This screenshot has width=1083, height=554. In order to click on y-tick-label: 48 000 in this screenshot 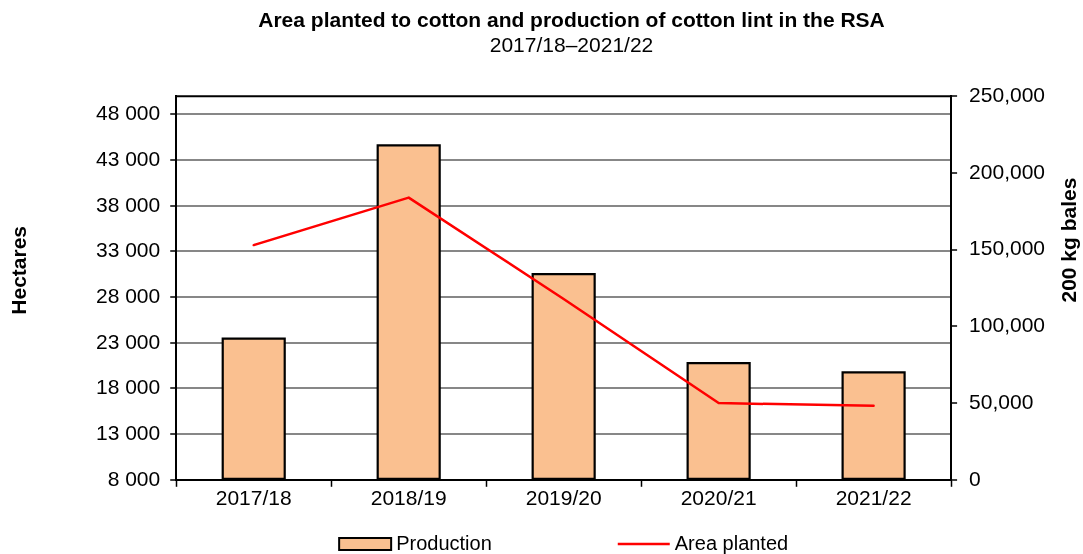, I will do `click(128, 113)`.